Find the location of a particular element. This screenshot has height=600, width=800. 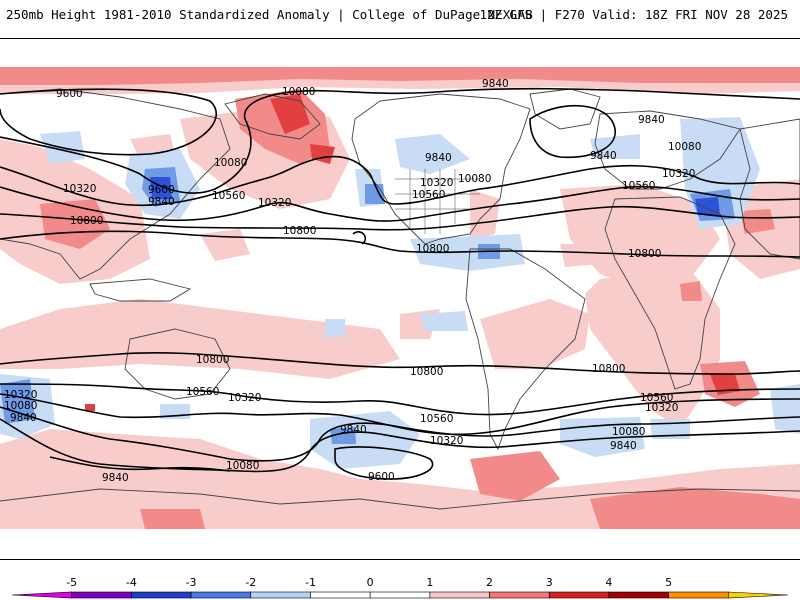

contour-10320-nh is located at coordinates (400, 203).